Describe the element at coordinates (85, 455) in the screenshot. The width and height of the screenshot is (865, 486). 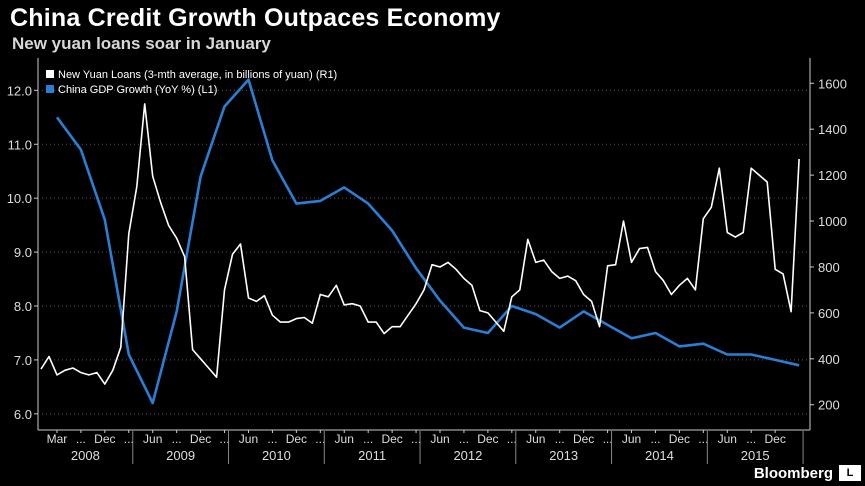
I see `year-label: 2008` at that location.